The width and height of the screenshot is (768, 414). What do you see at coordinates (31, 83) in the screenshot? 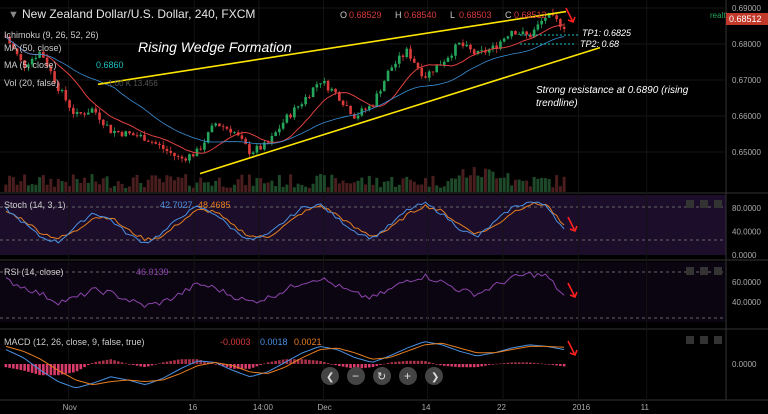
I see `volume-label: Vol (20, false)` at bounding box center [31, 83].